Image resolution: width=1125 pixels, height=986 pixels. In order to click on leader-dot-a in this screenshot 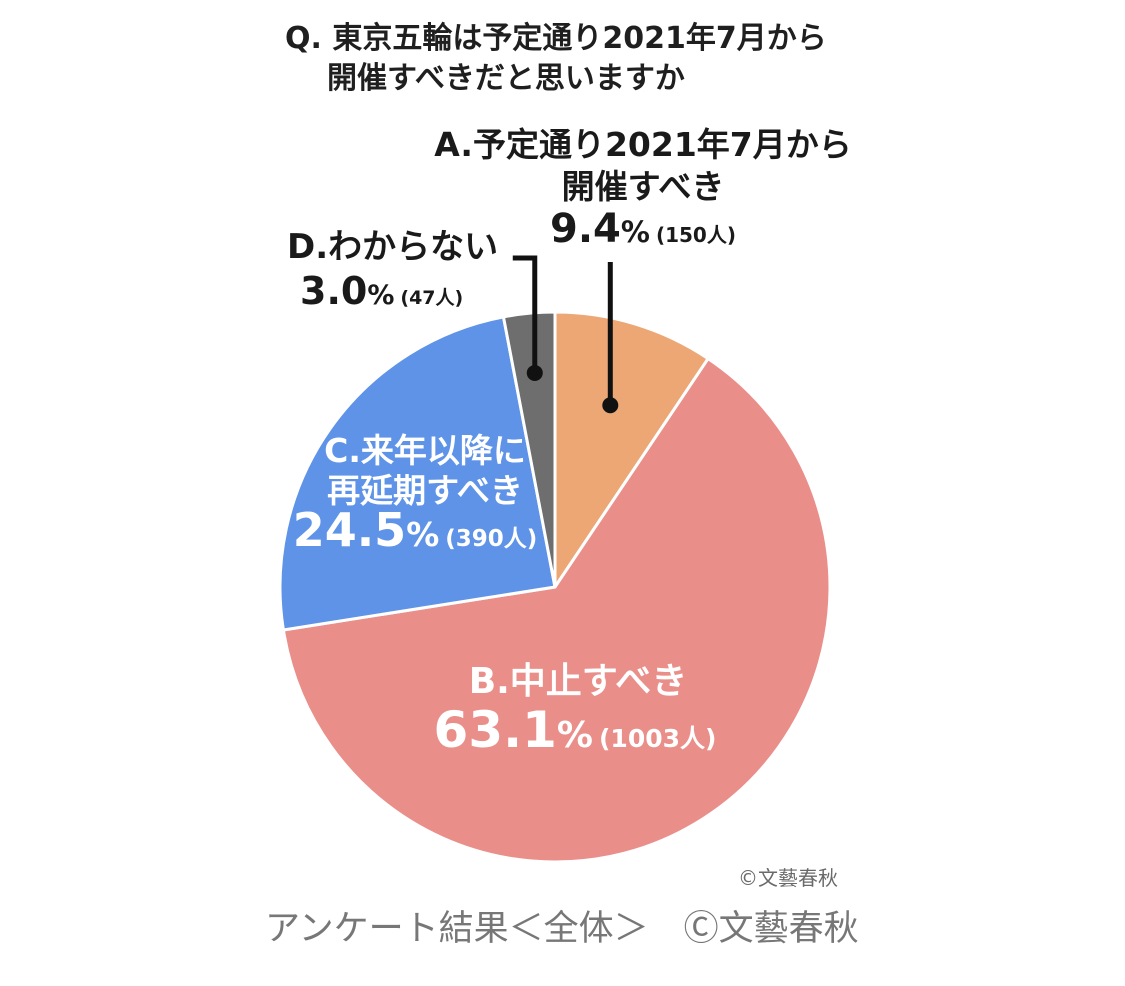, I will do `click(610, 405)`.